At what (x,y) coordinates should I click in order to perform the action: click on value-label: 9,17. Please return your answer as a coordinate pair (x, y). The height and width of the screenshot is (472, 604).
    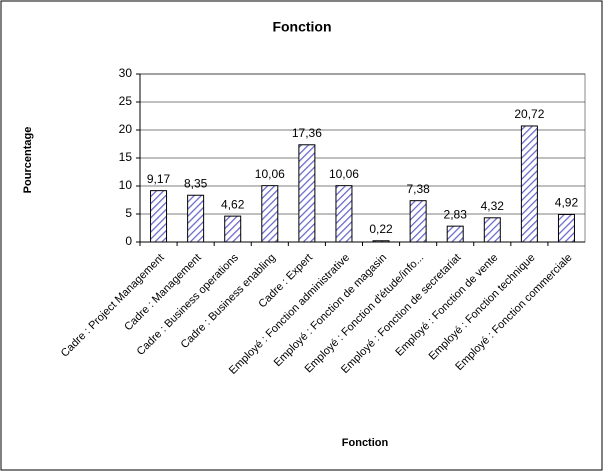
    Looking at the image, I should click on (159, 179).